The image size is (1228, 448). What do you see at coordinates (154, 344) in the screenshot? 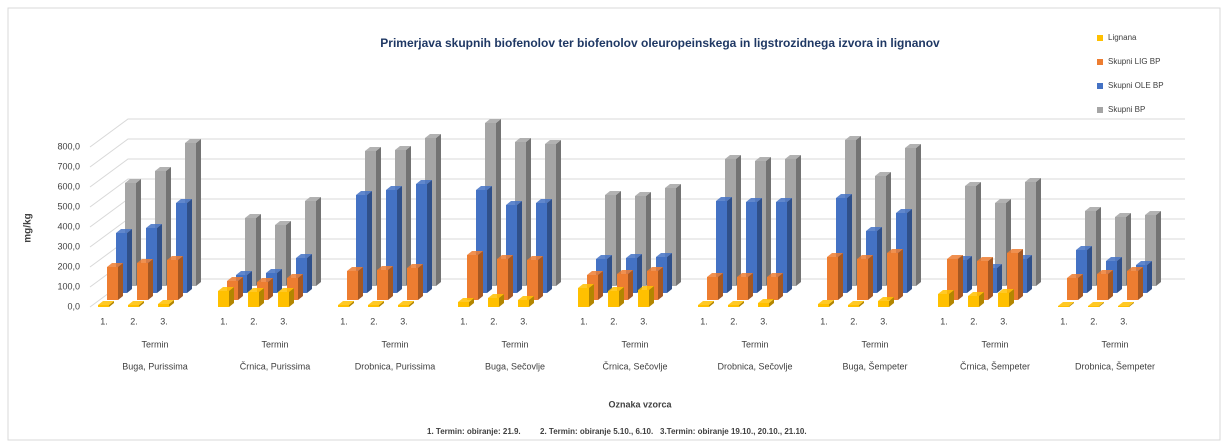
I see `group-sub-label: Termin` at bounding box center [154, 344].